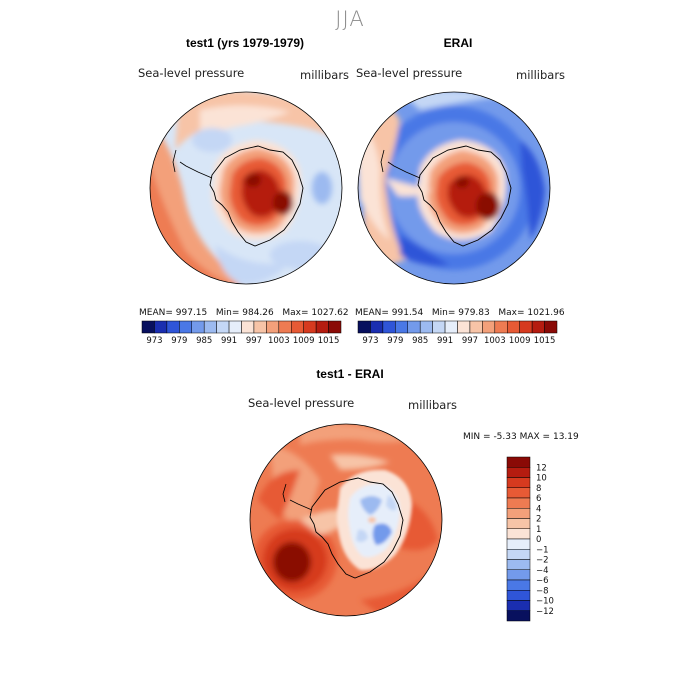  Describe the element at coordinates (179, 341) in the screenshot. I see `colorbar-1-tick-label: 979` at that location.